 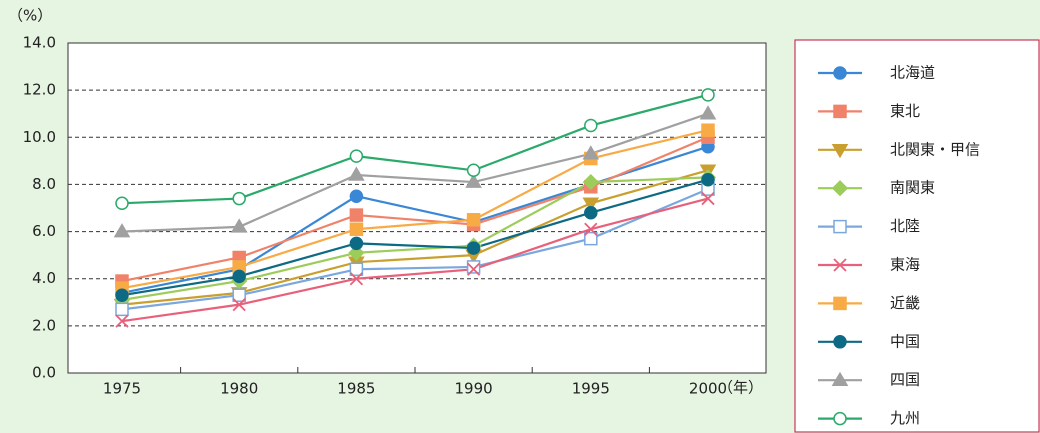 I want to click on y-tick-label: 0.0, so click(x=44, y=373).